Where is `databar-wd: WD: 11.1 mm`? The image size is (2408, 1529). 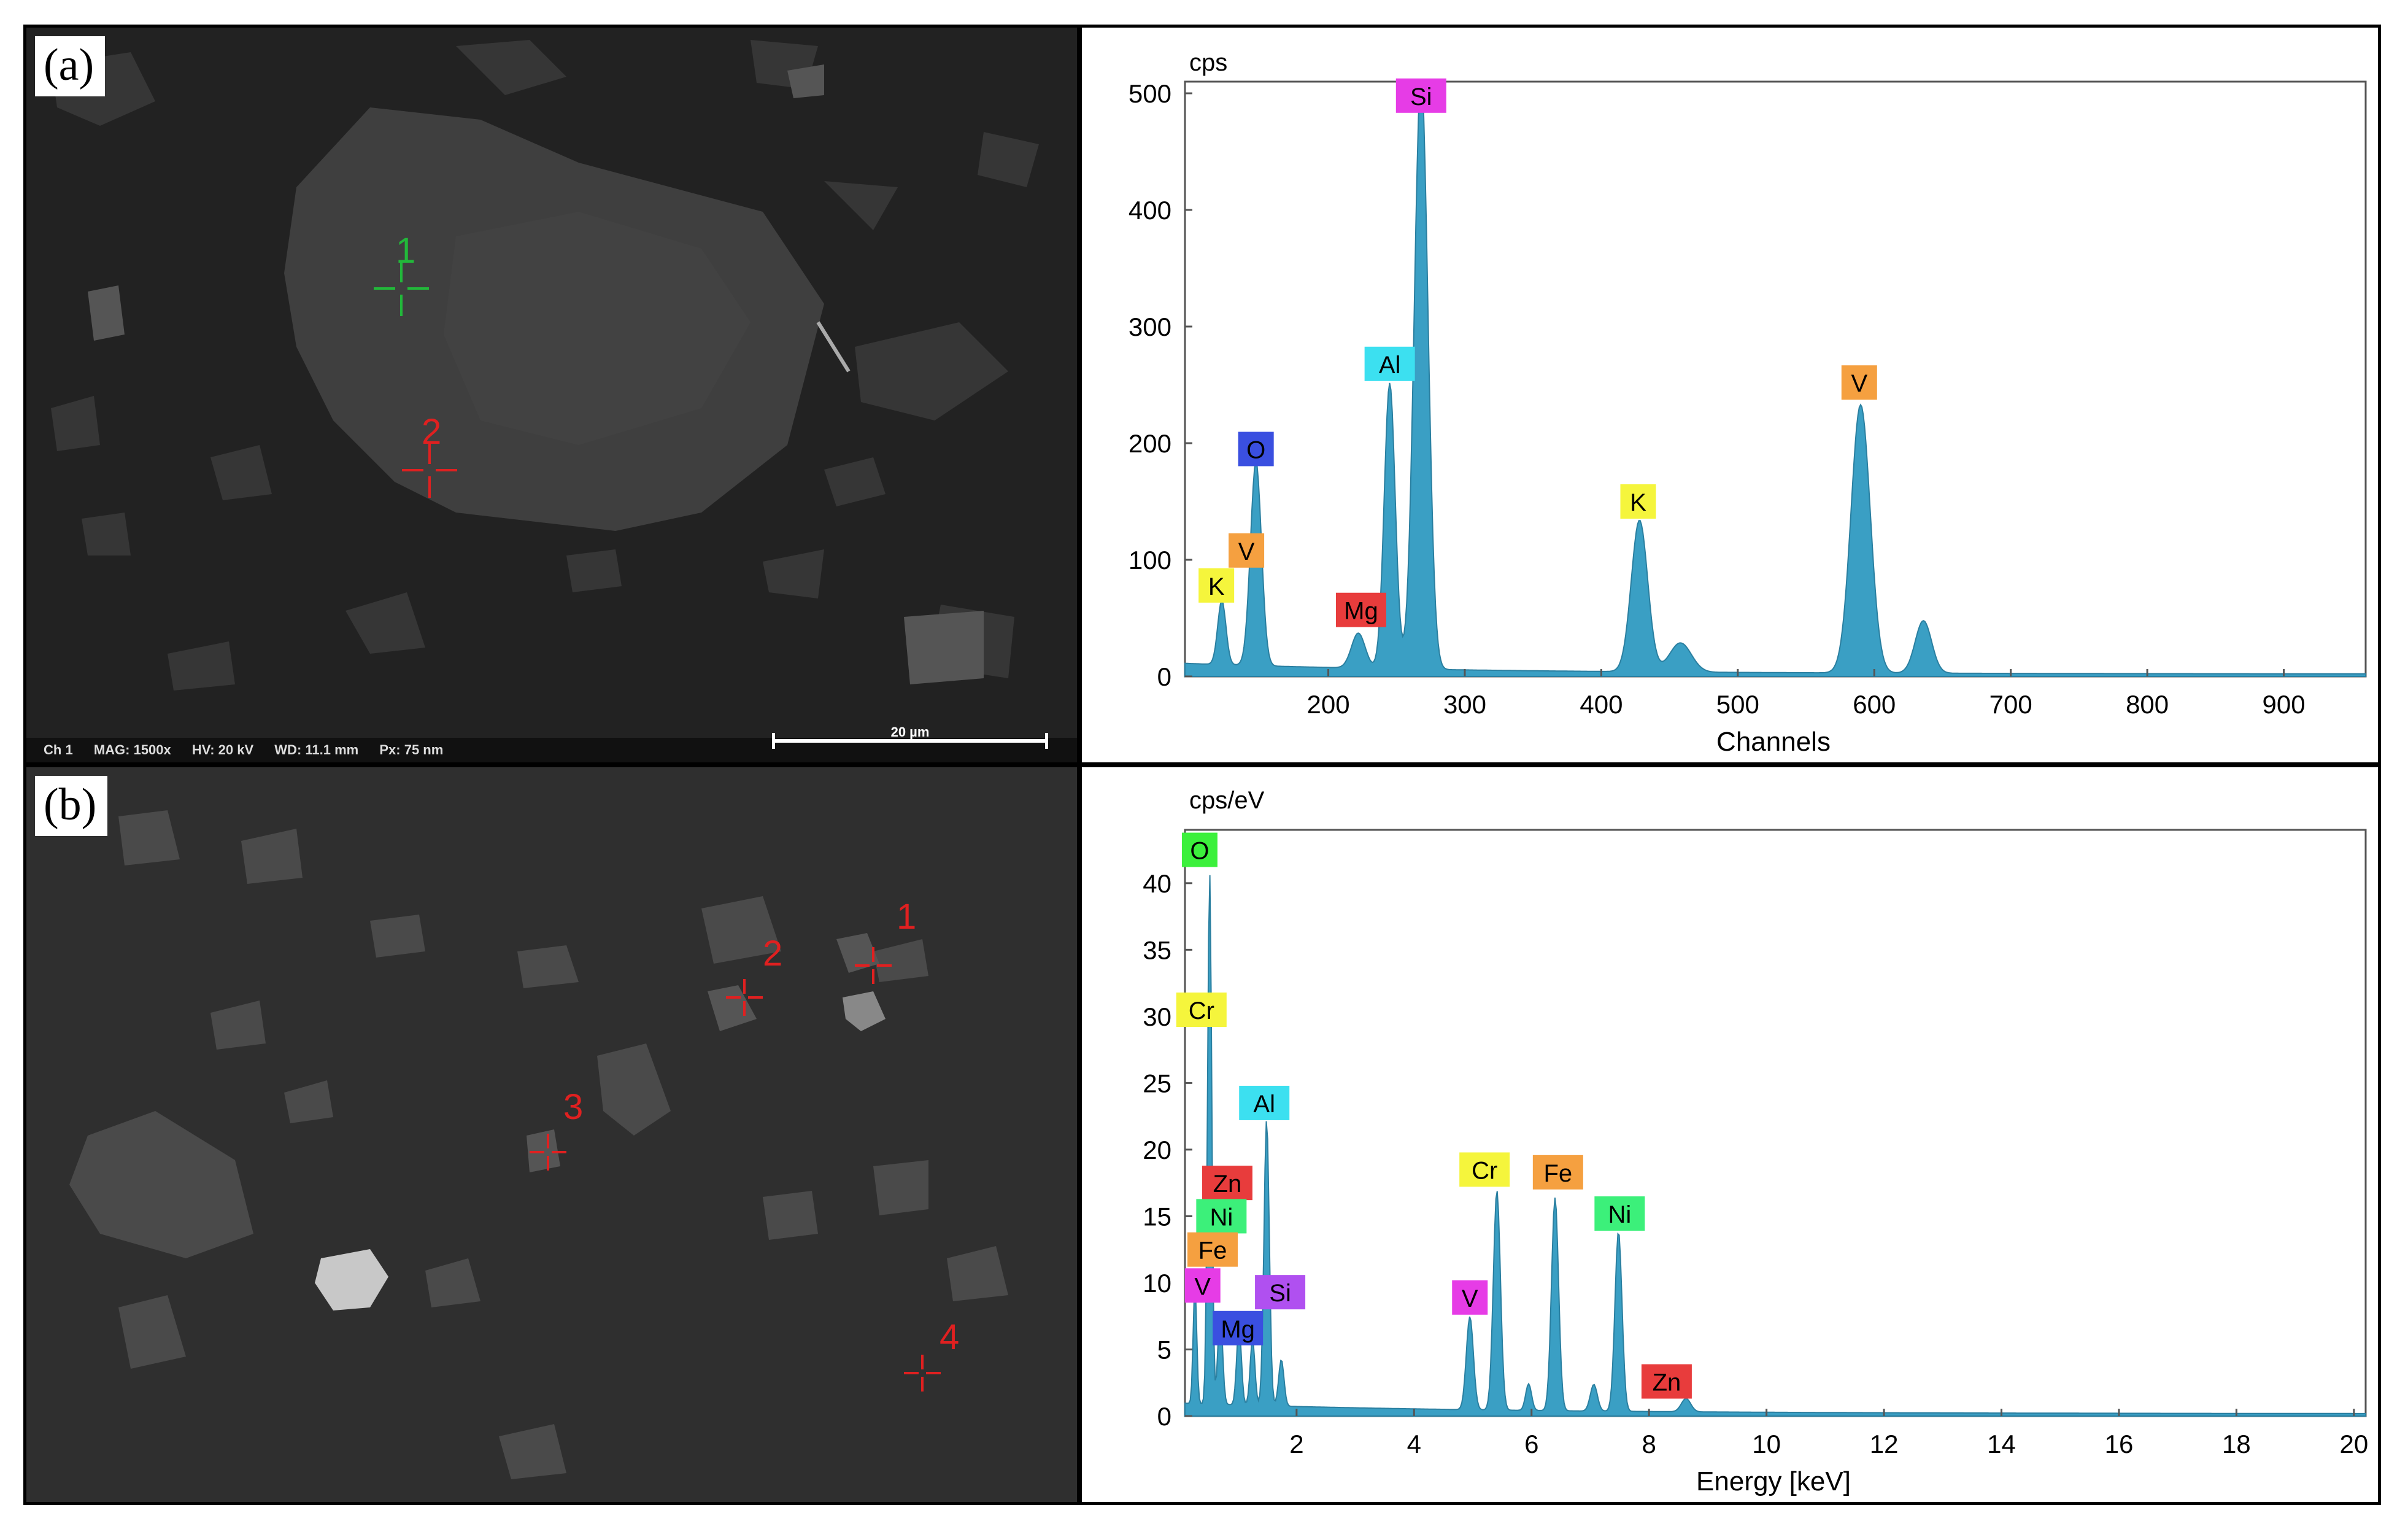 databar-wd: WD: 11.1 mm is located at coordinates (316, 749).